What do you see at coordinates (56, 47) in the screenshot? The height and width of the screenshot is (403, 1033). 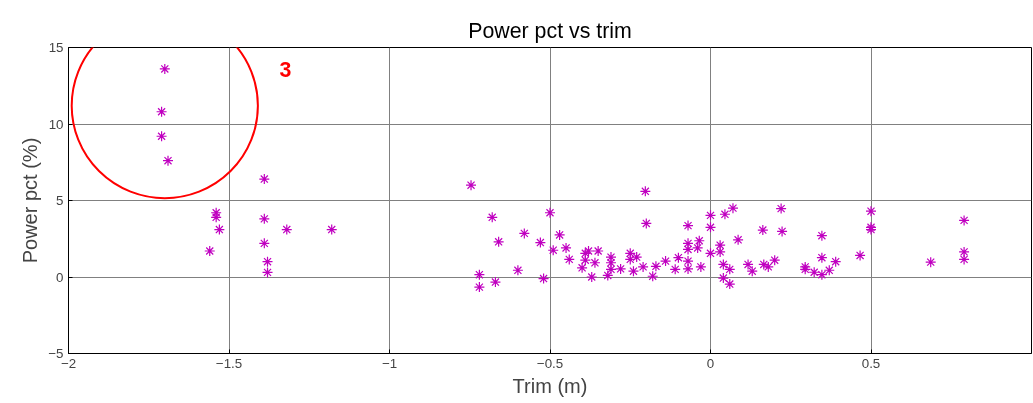 I see `y-tick-label: 15` at bounding box center [56, 47].